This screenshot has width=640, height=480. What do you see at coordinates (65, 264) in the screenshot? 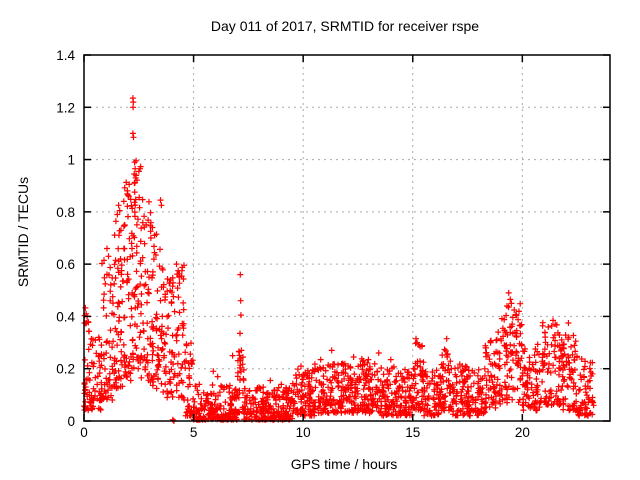
I see `svg-text: 0.6` at bounding box center [65, 264].